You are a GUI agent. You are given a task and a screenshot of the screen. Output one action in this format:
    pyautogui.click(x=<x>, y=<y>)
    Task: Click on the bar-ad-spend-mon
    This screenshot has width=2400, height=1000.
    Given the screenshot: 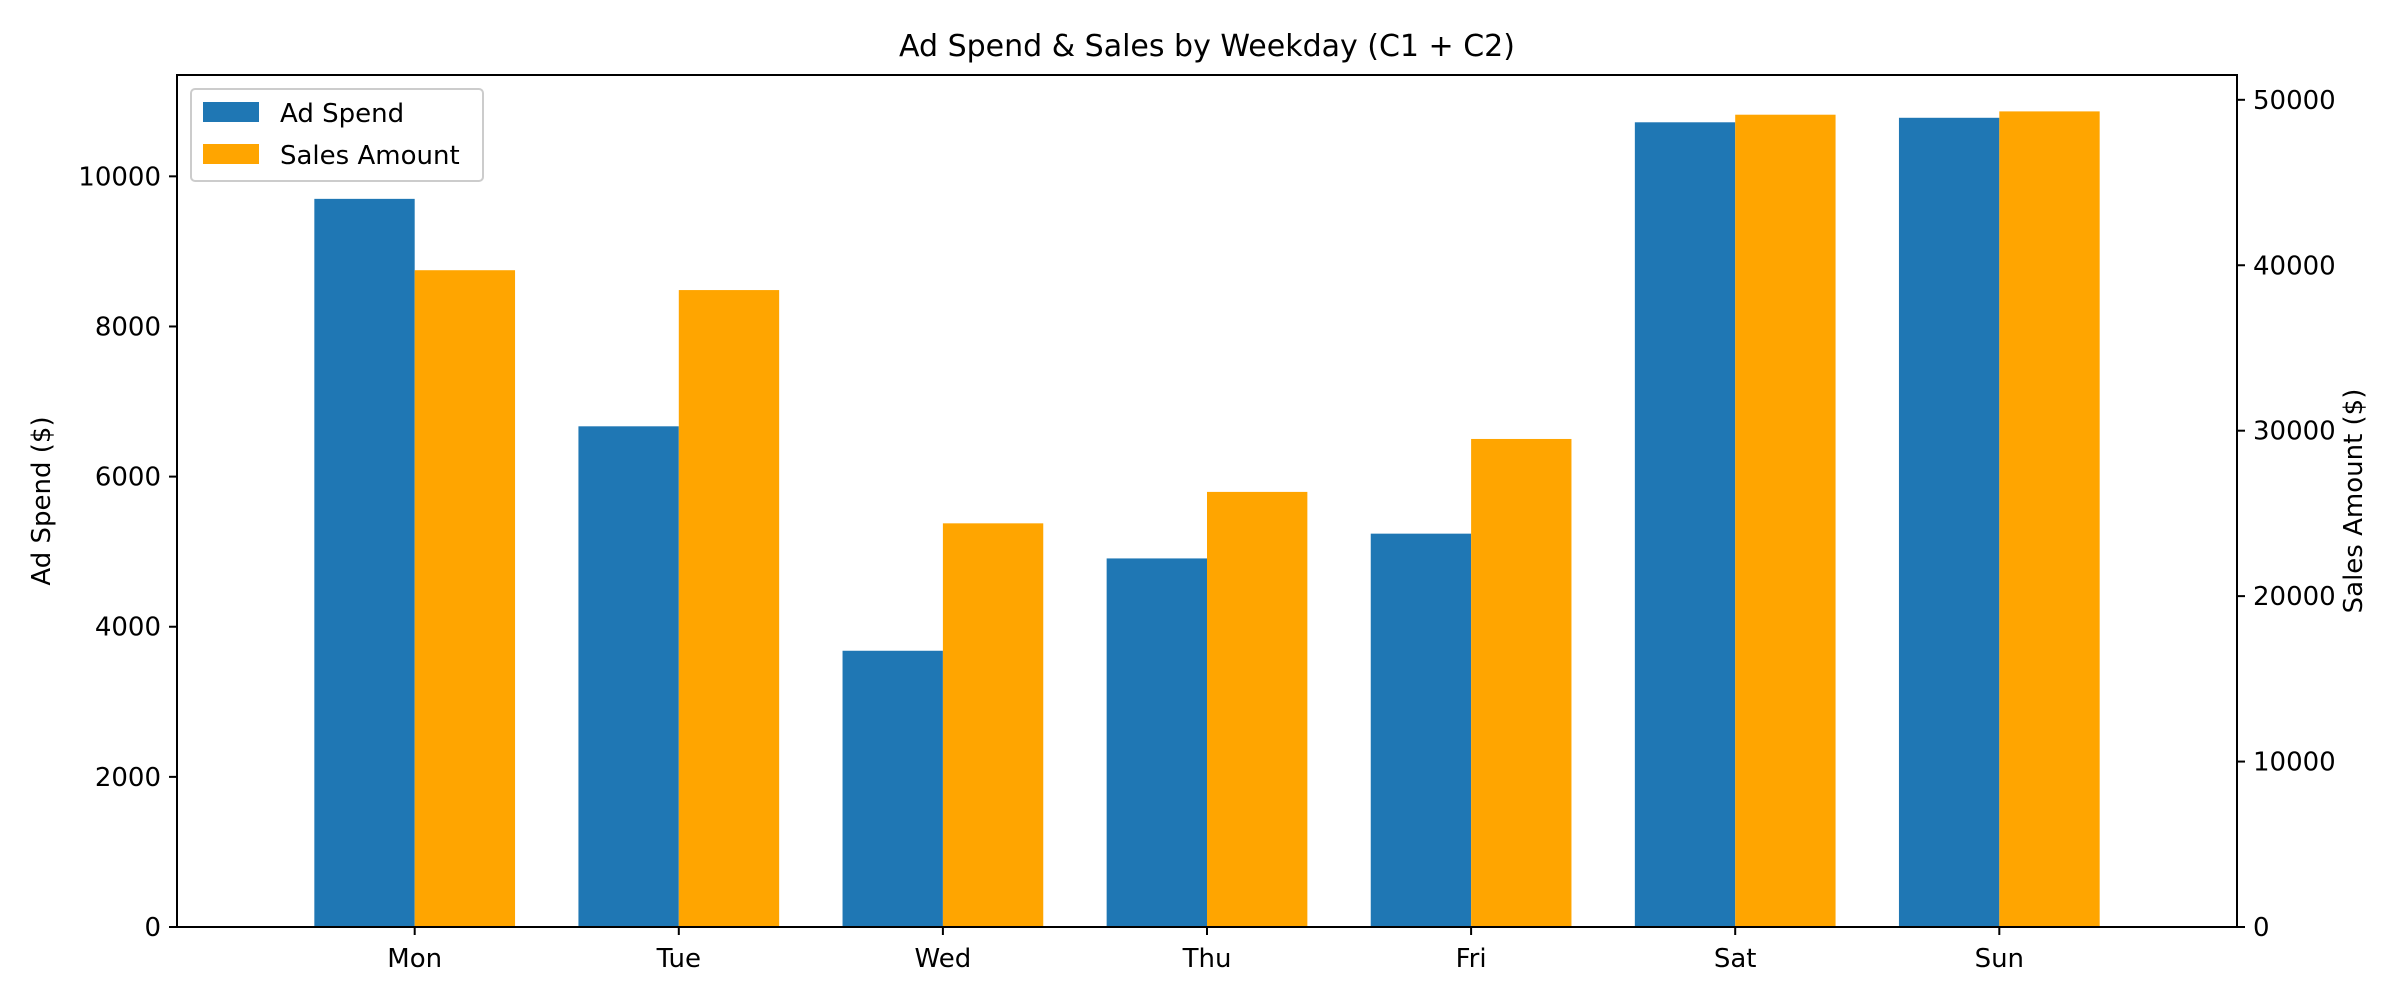 What is the action you would take?
    pyautogui.click(x=364, y=563)
    